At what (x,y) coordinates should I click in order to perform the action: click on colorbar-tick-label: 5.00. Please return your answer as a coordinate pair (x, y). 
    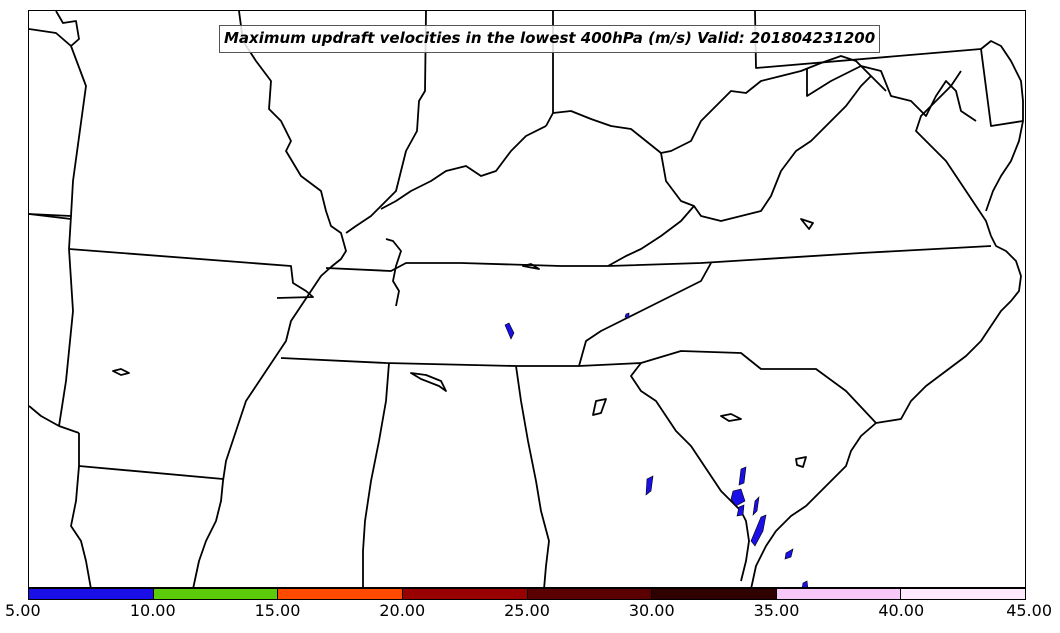
    Looking at the image, I should click on (23, 610).